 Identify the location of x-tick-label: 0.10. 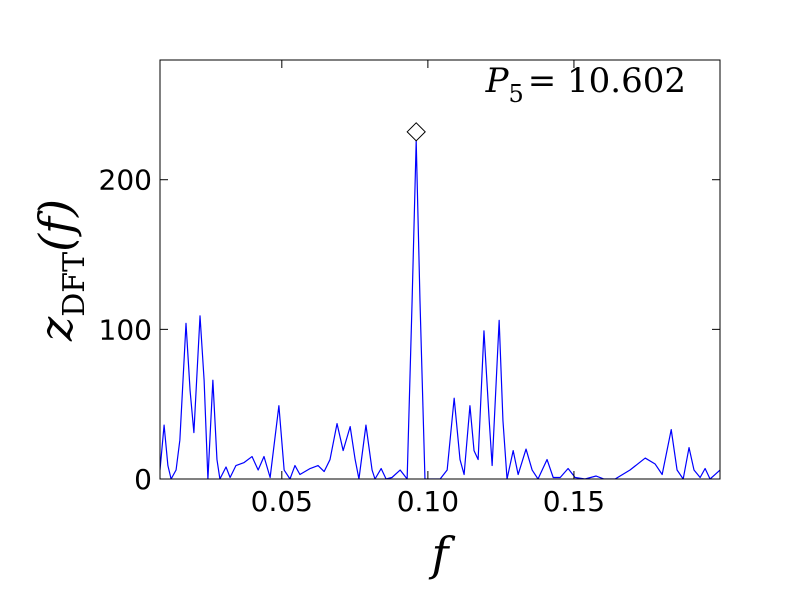
(428, 501).